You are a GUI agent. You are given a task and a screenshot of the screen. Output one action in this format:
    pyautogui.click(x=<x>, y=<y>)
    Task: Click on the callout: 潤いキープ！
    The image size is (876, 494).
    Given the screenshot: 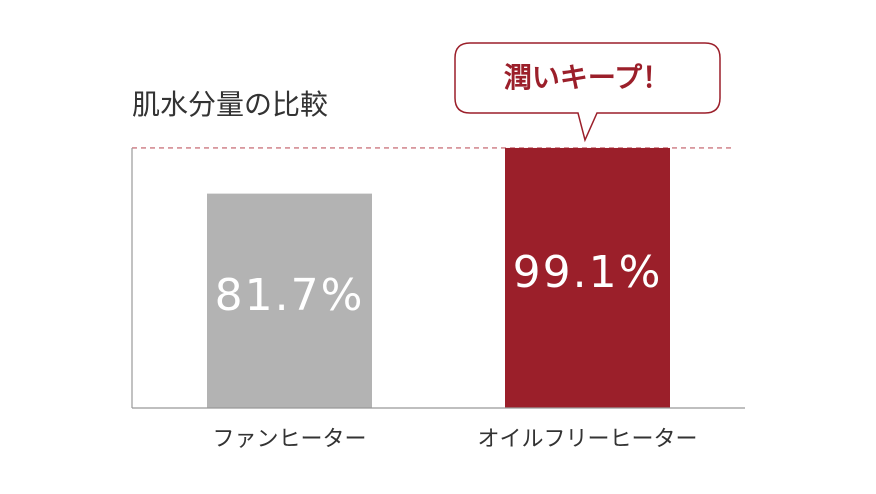 What is the action you would take?
    pyautogui.click(x=587, y=92)
    